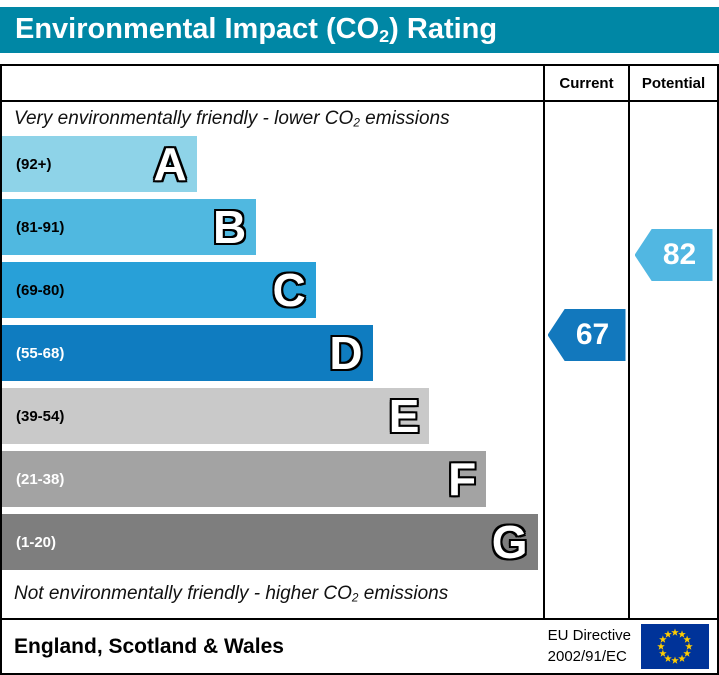 Image resolution: width=719 pixels, height=675 pixels. I want to click on band-letter: G, so click(509, 542).